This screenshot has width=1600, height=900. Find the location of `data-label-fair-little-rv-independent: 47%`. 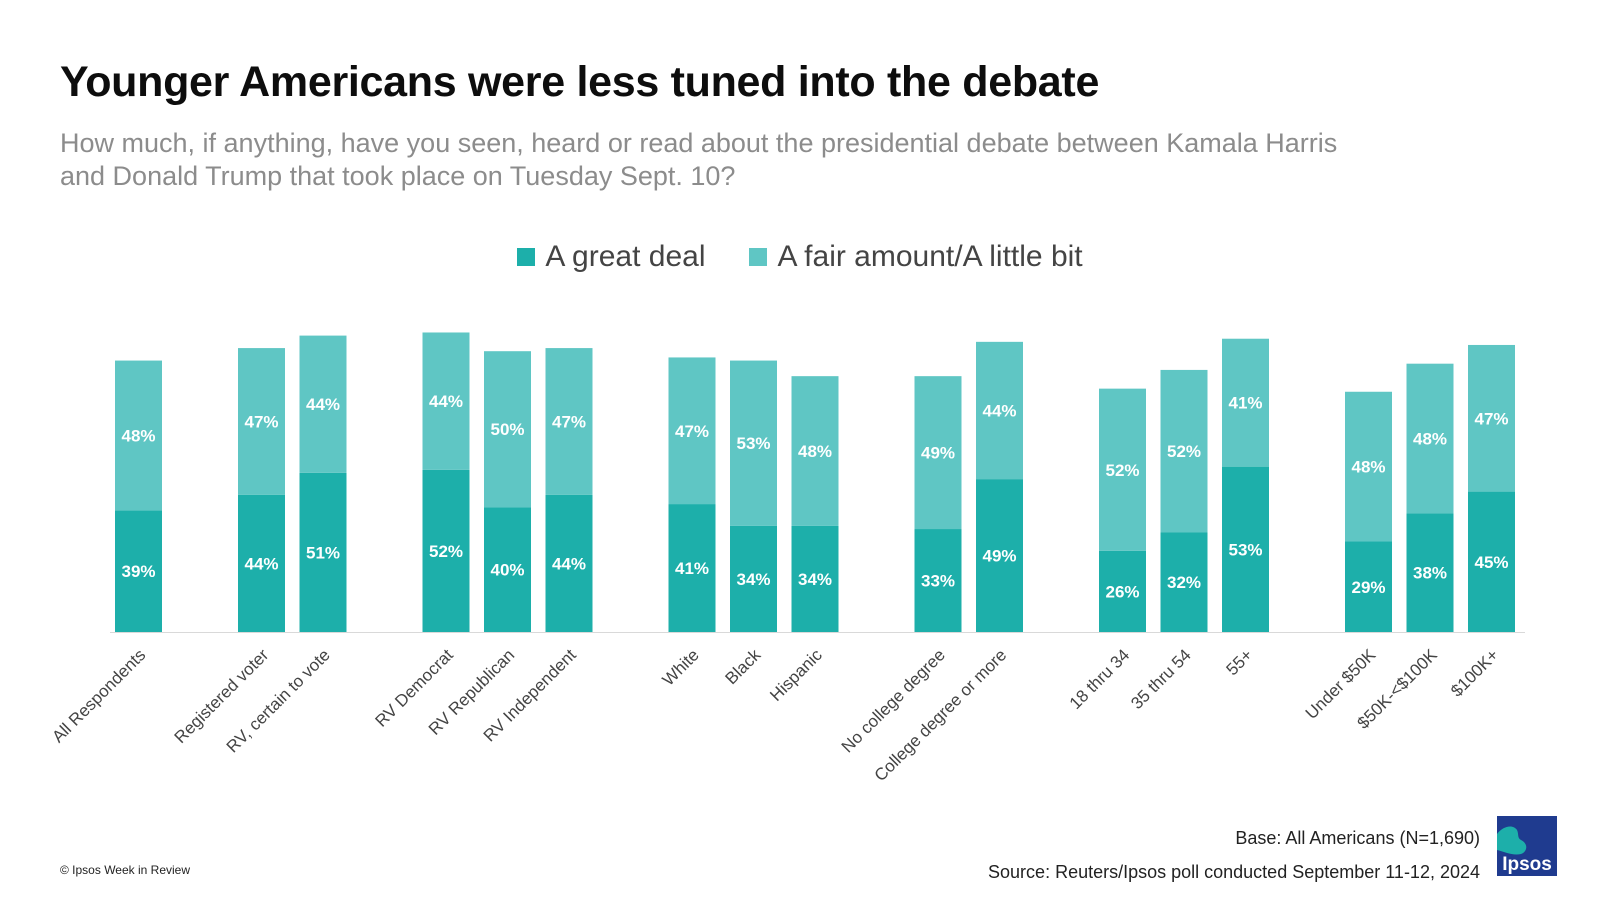

data-label-fair-little-rv-independent: 47% is located at coordinates (569, 421).